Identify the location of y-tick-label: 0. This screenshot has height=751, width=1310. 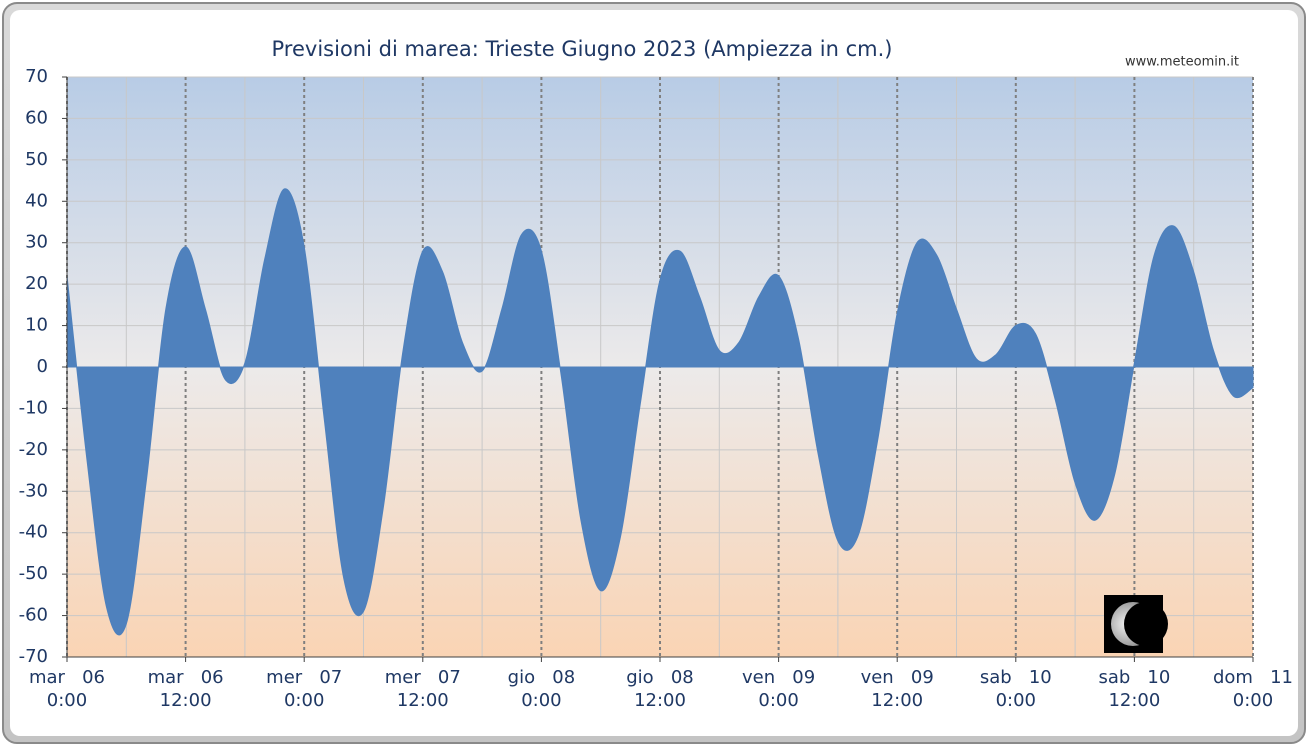
(42, 366).